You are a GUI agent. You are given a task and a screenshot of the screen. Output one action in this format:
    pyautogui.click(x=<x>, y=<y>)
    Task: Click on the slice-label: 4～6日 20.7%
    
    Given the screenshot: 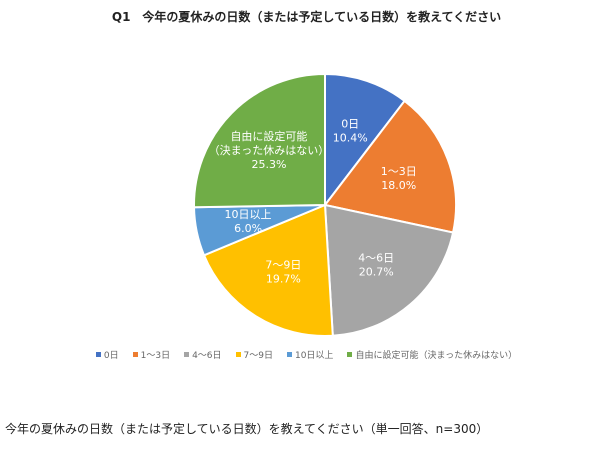 What is the action you would take?
    pyautogui.click(x=376, y=265)
    